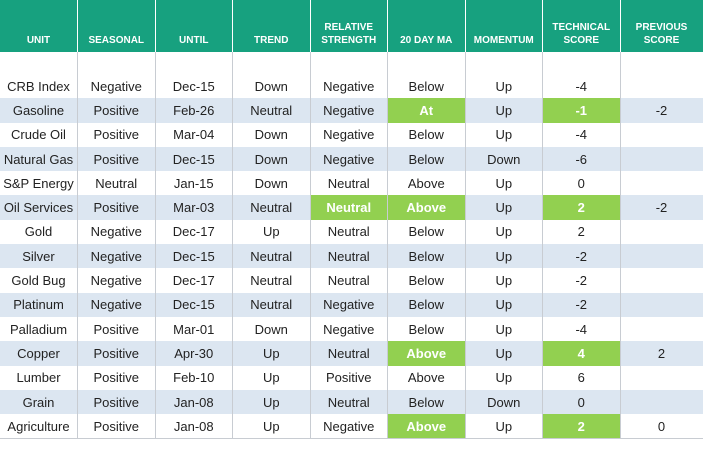 The height and width of the screenshot is (474, 703). Describe the element at coordinates (504, 26) in the screenshot. I see `column-header: MOMENTUM` at that location.